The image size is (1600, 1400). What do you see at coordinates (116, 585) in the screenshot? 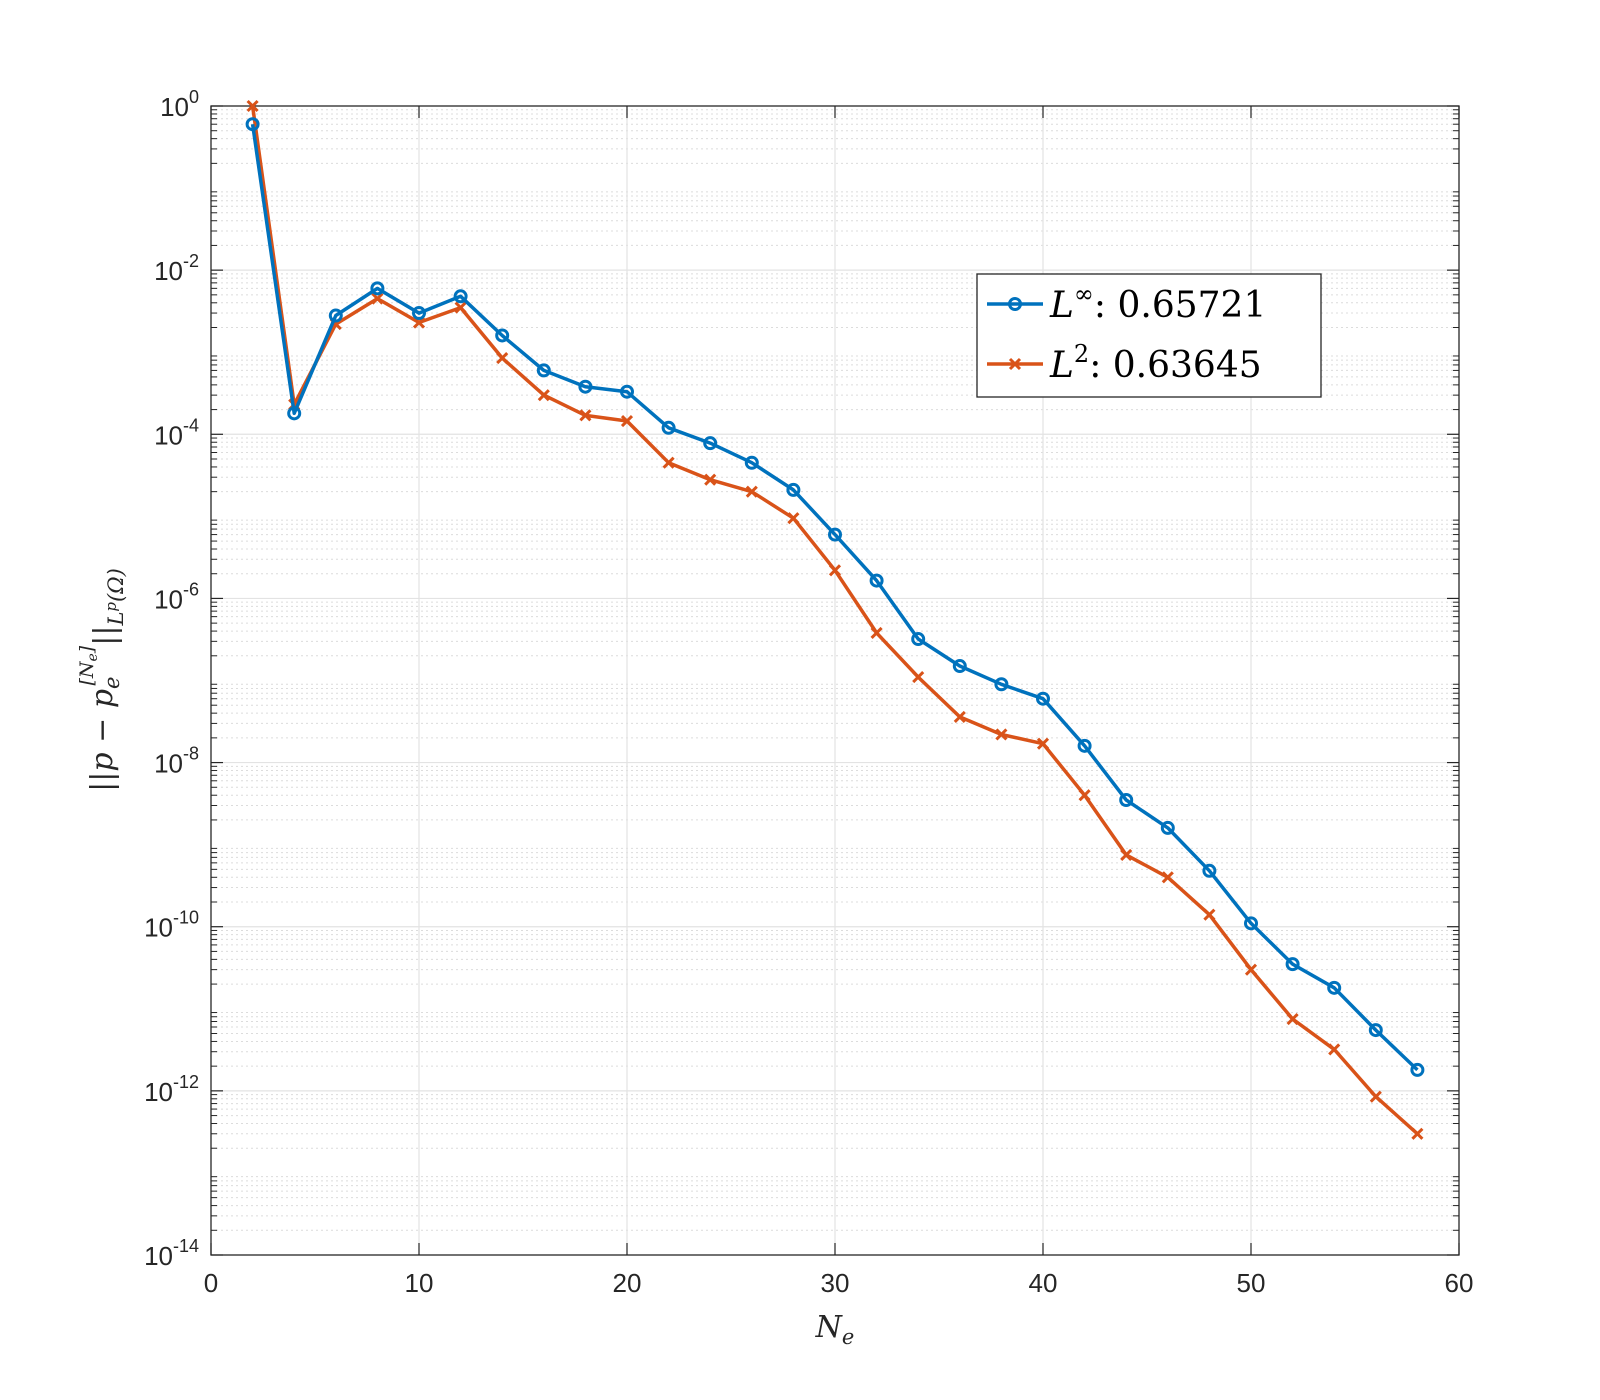
I see `y-label-norm-end: (Ω)` at bounding box center [116, 585].